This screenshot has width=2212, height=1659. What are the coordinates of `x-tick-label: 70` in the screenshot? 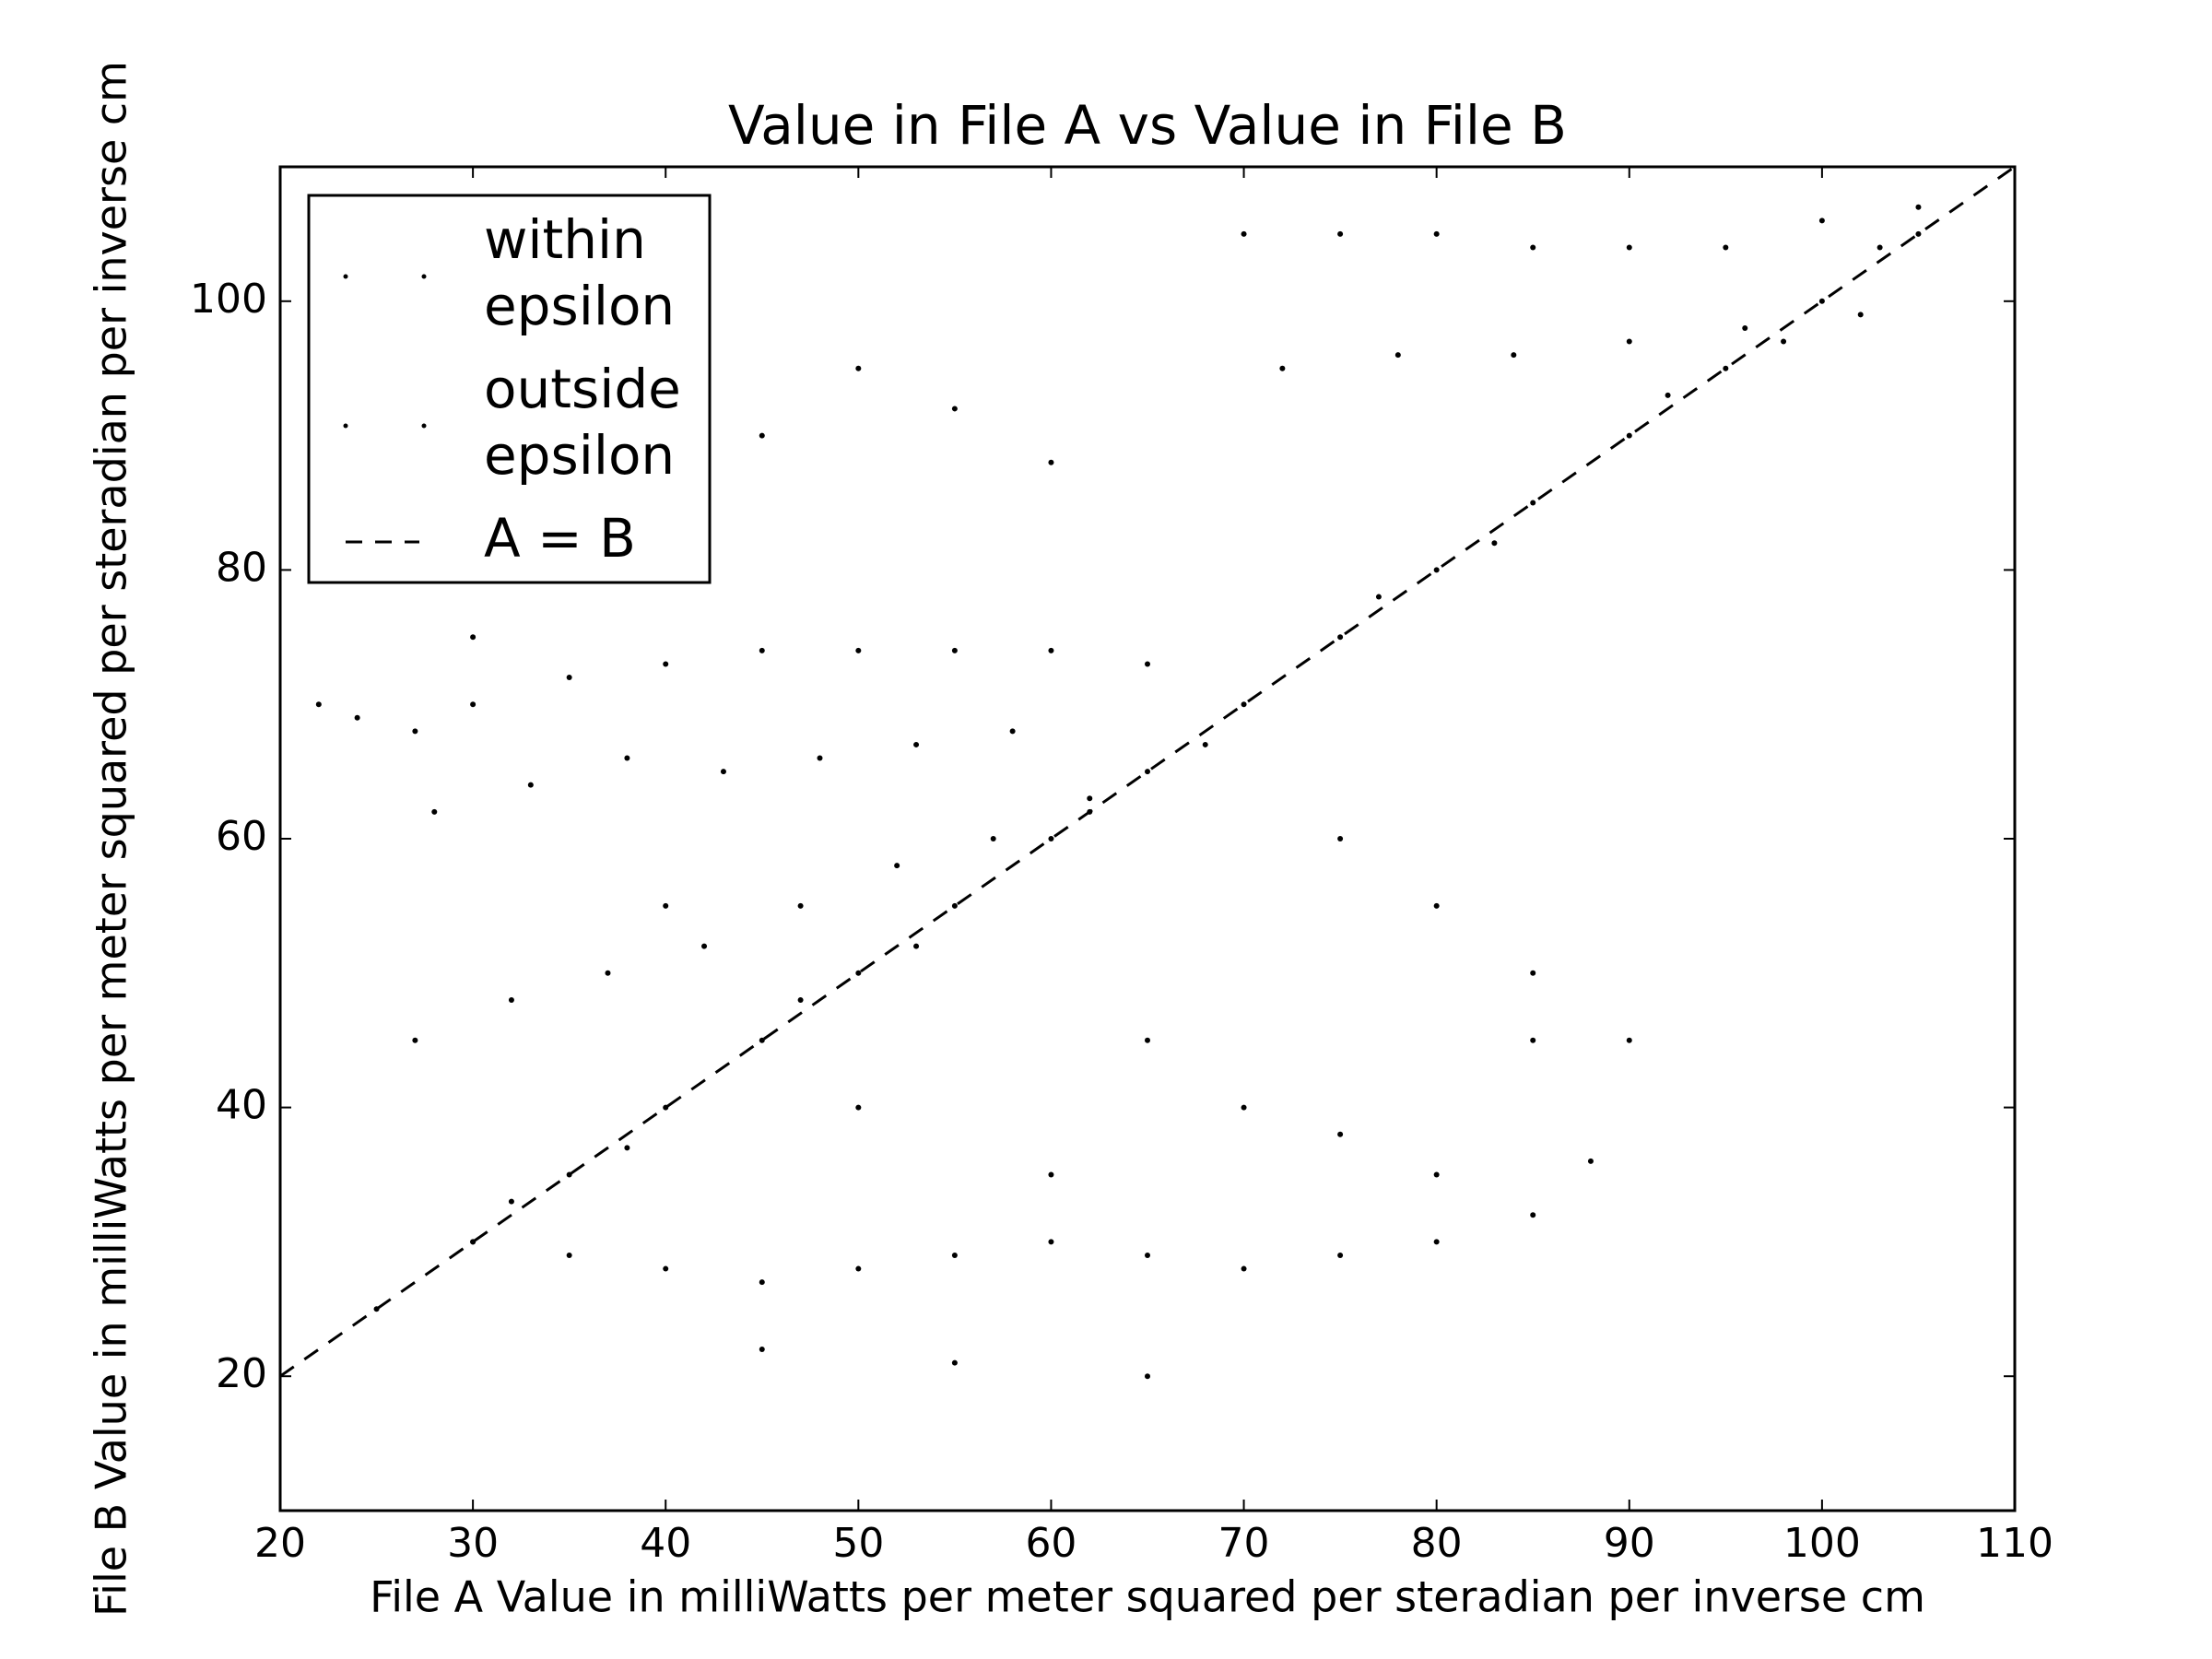 It's located at (1244, 1543).